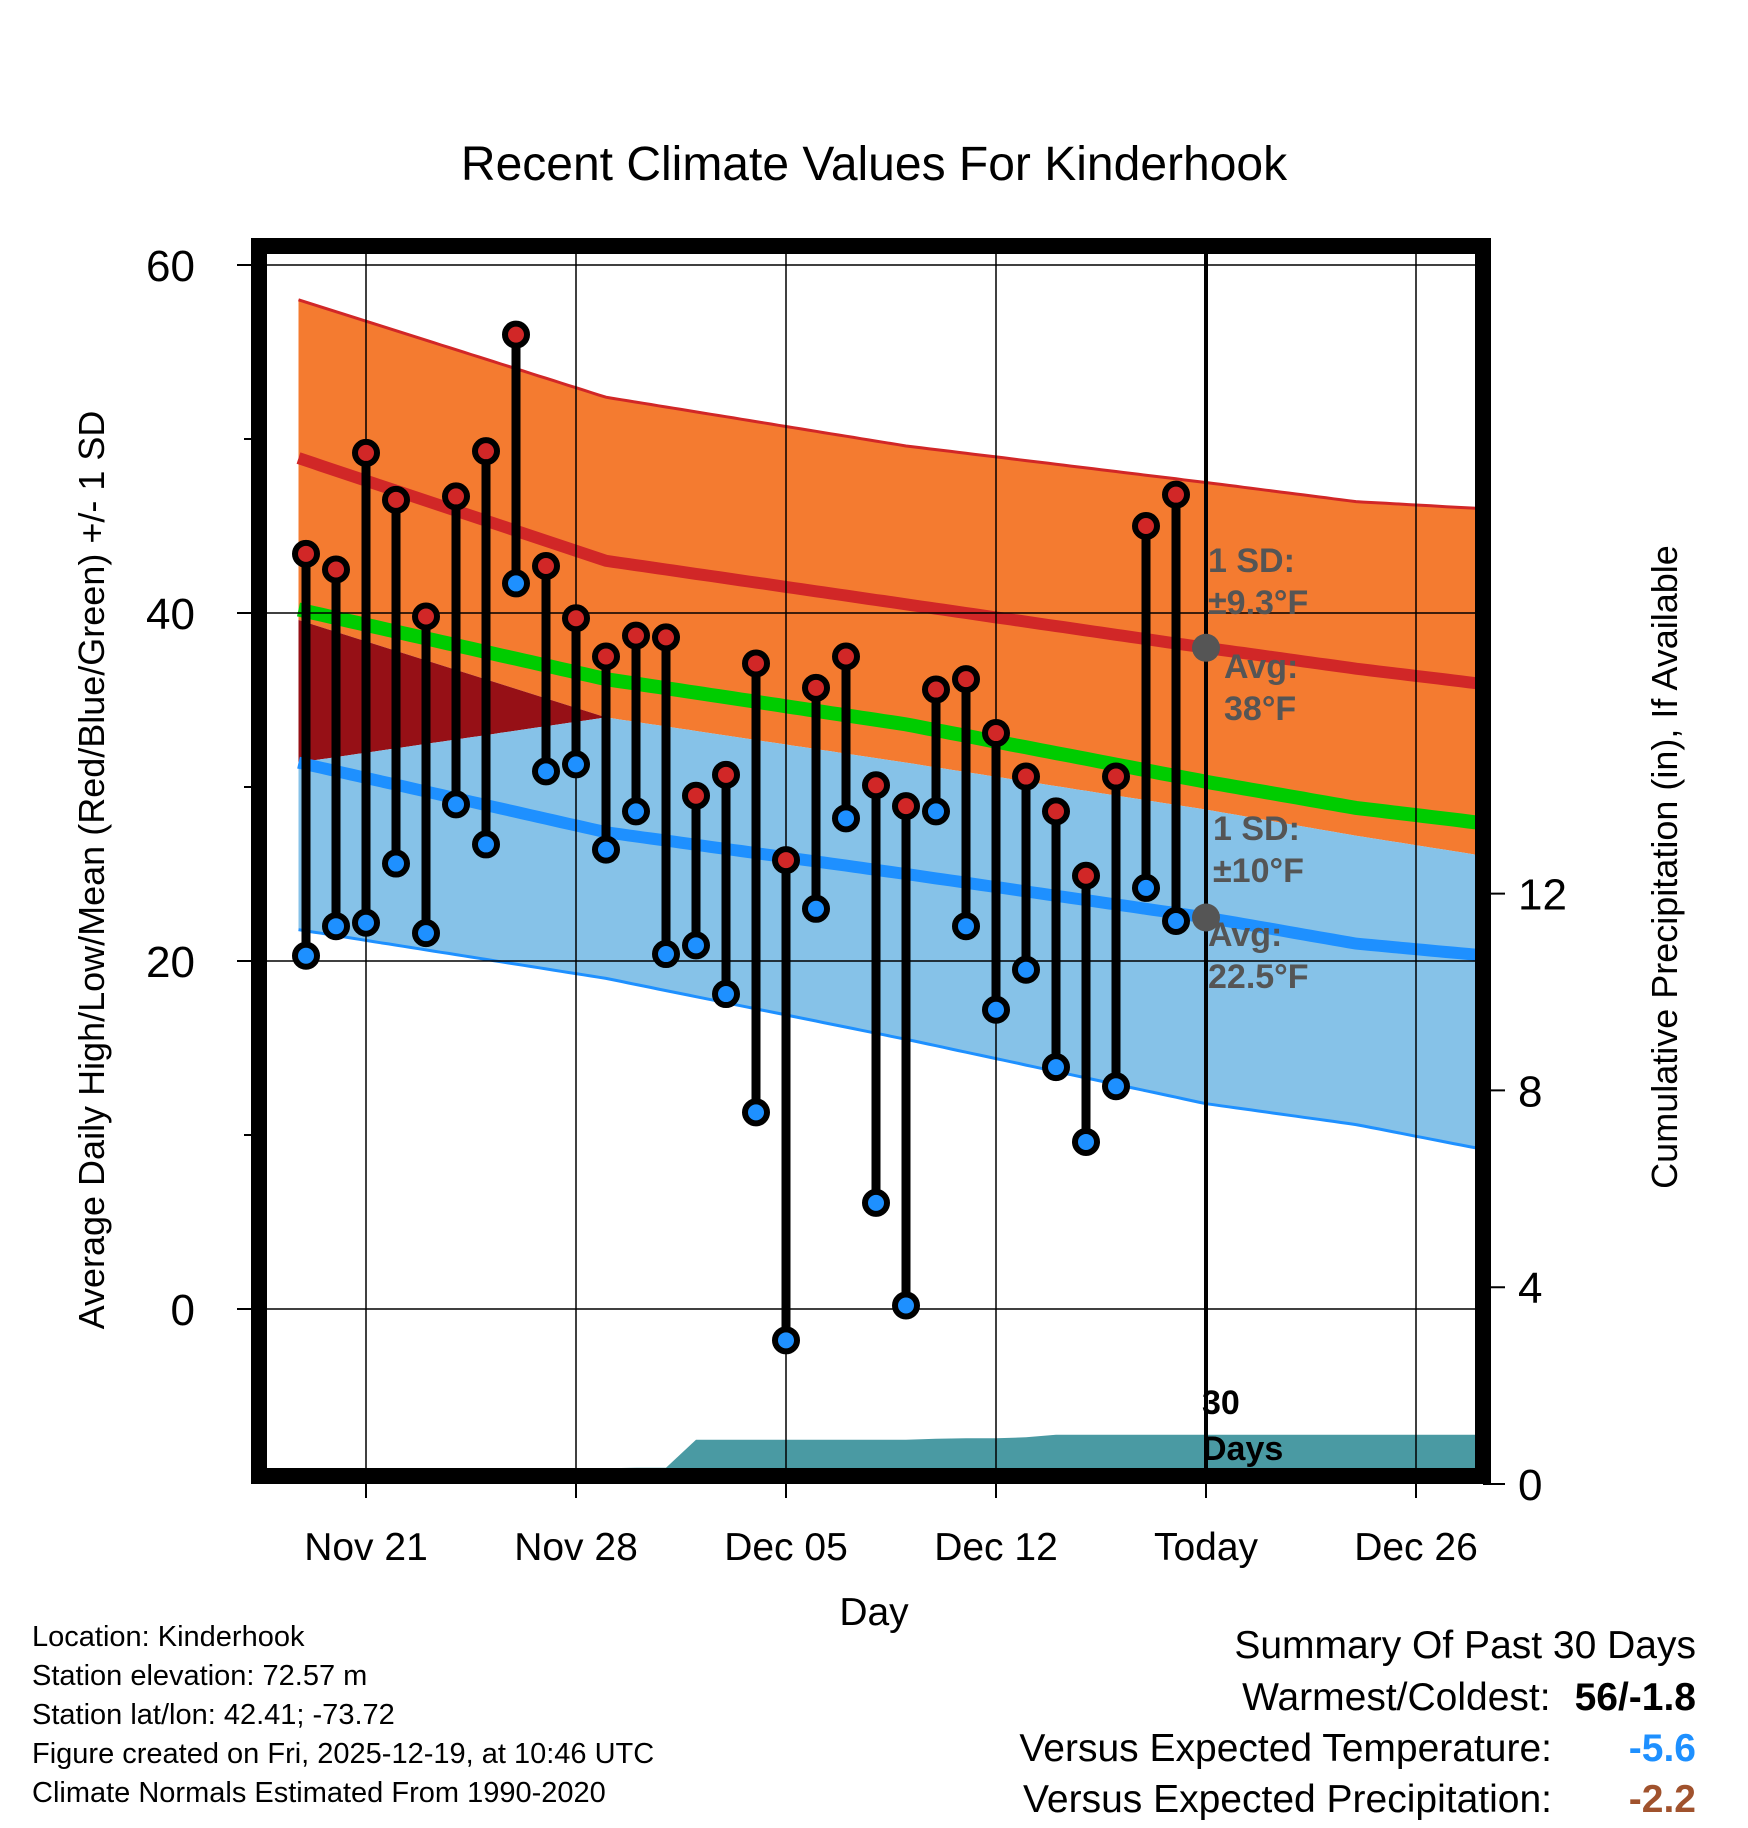  What do you see at coordinates (1465, 1645) in the screenshot?
I see `summary-title: Summary Of Past 30 Days` at bounding box center [1465, 1645].